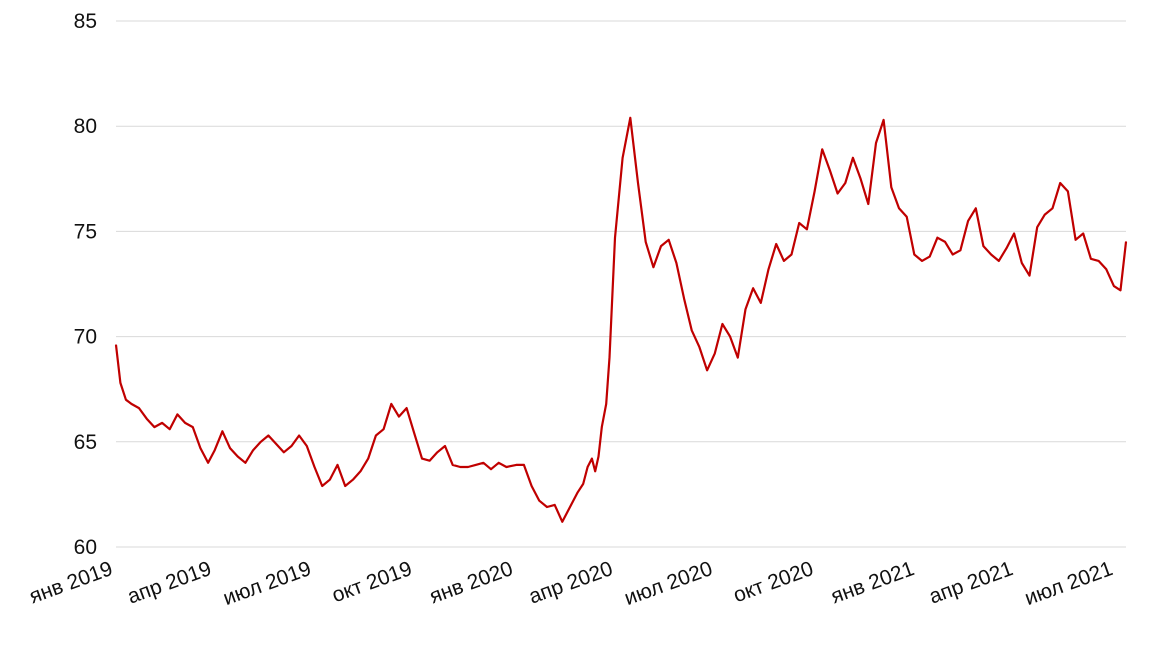 The height and width of the screenshot is (656, 1150). I want to click on x-tick-label: июл 2021, so click(1069, 583).